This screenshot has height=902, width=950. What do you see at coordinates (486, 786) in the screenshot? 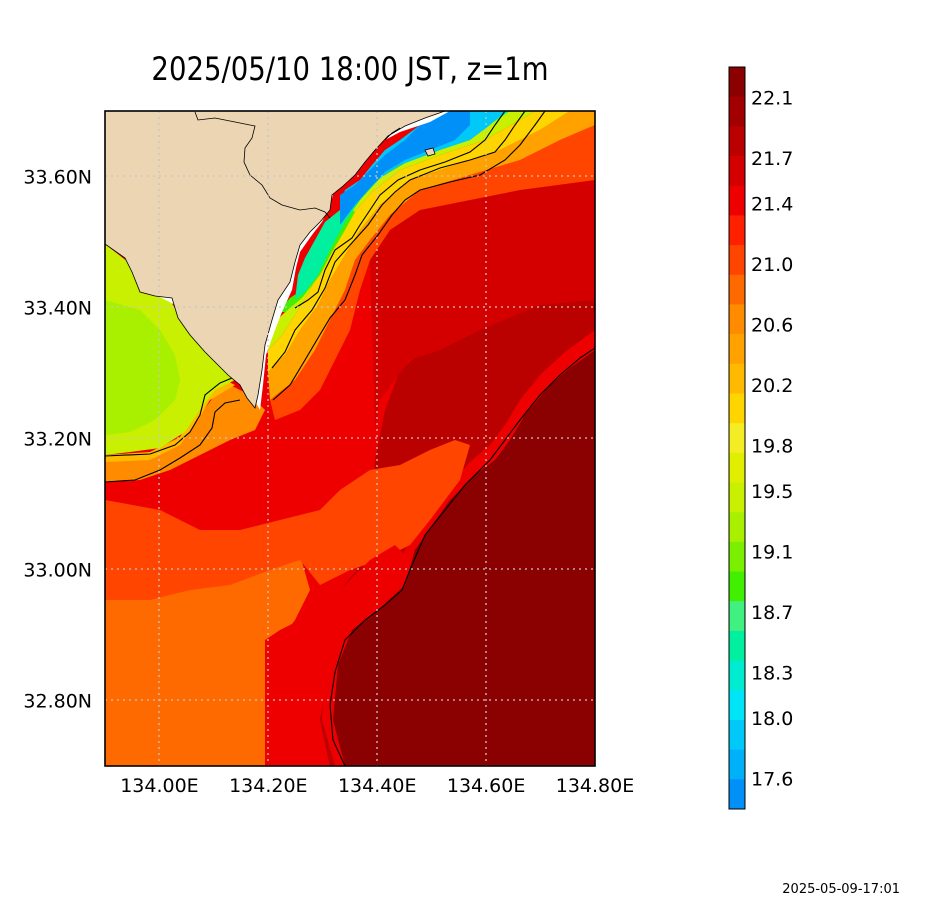
I see `x-tick-label: 134.60E` at bounding box center [486, 786].